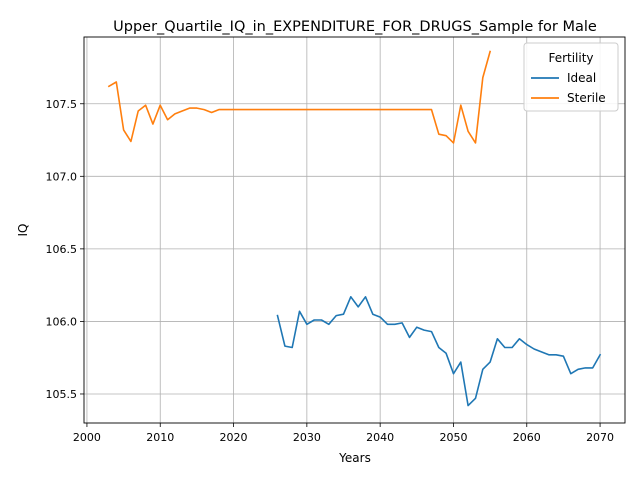 This screenshot has height=484, width=640. I want to click on x-axis-label: Years, so click(354, 458).